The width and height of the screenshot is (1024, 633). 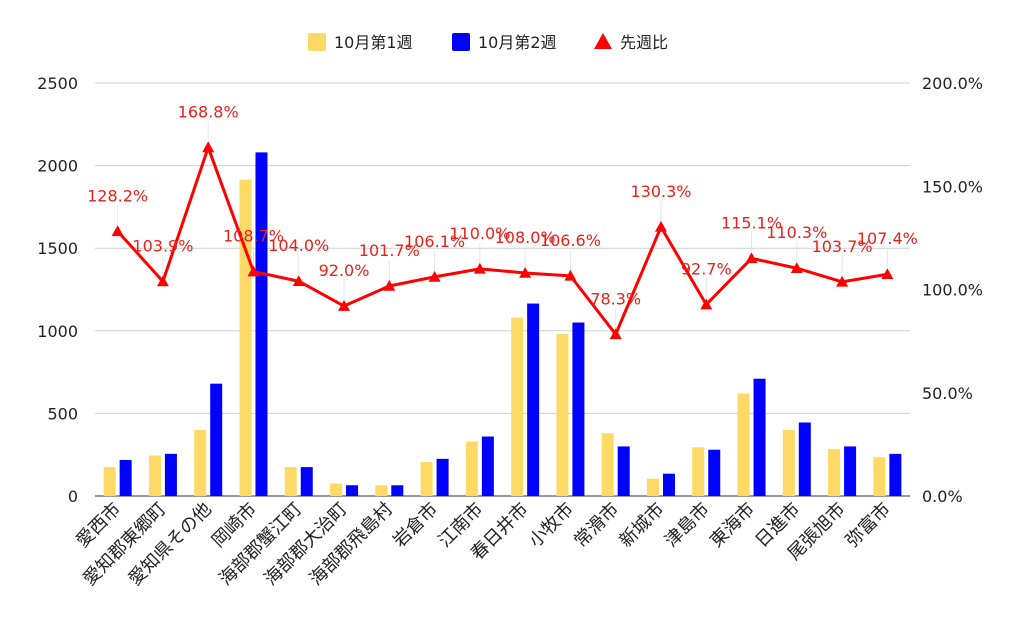 What do you see at coordinates (415, 525) in the screenshot?
I see `x-category-label: 岩倉市` at bounding box center [415, 525].